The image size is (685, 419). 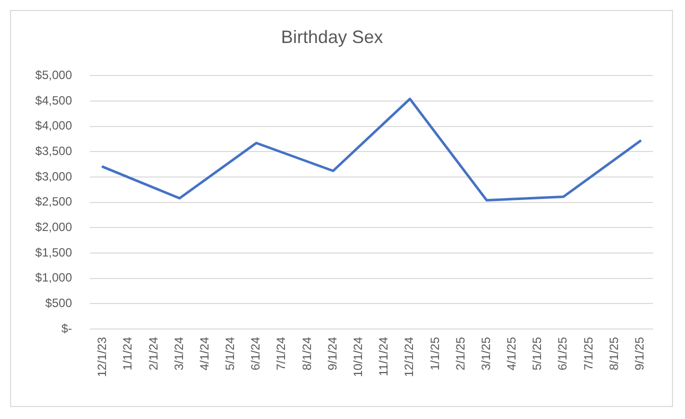 I want to click on x-tick-label: 8/1/25, so click(x=613, y=353).